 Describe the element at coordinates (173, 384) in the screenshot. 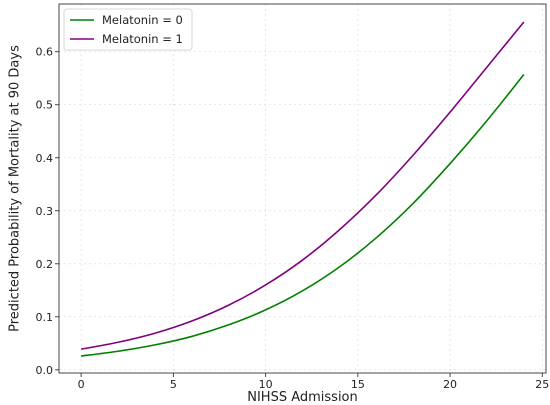

I see `x-tick-label: 5` at that location.